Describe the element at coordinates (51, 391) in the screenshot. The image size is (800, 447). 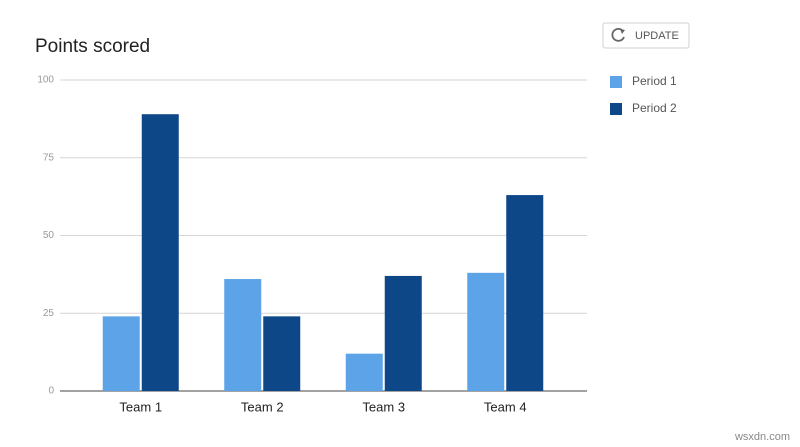
I see `y-tick-label: 0` at that location.